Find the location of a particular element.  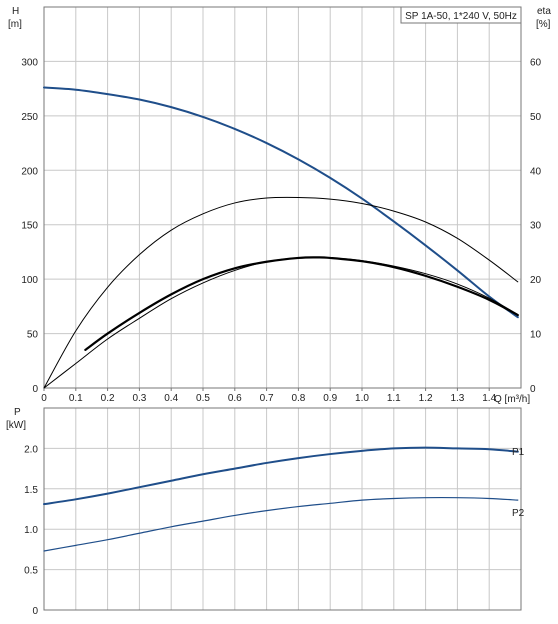

x-tick-label: 1.3 is located at coordinates (457, 398).